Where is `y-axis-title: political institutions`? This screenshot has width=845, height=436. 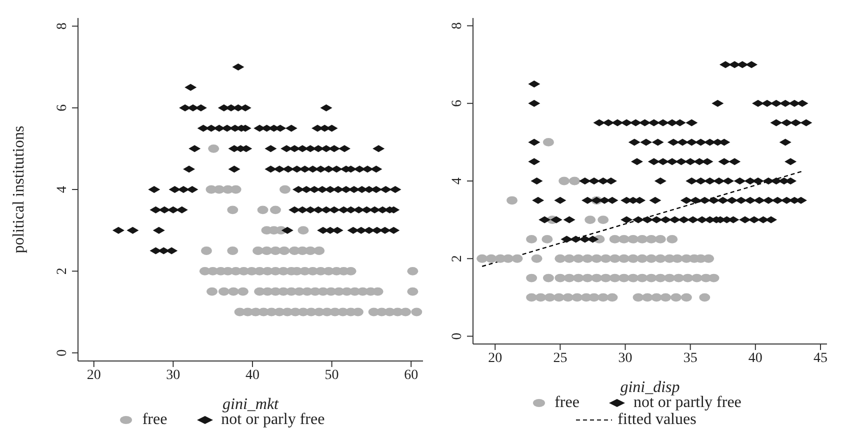
y-axis-title: political institutions is located at coordinates (19, 190).